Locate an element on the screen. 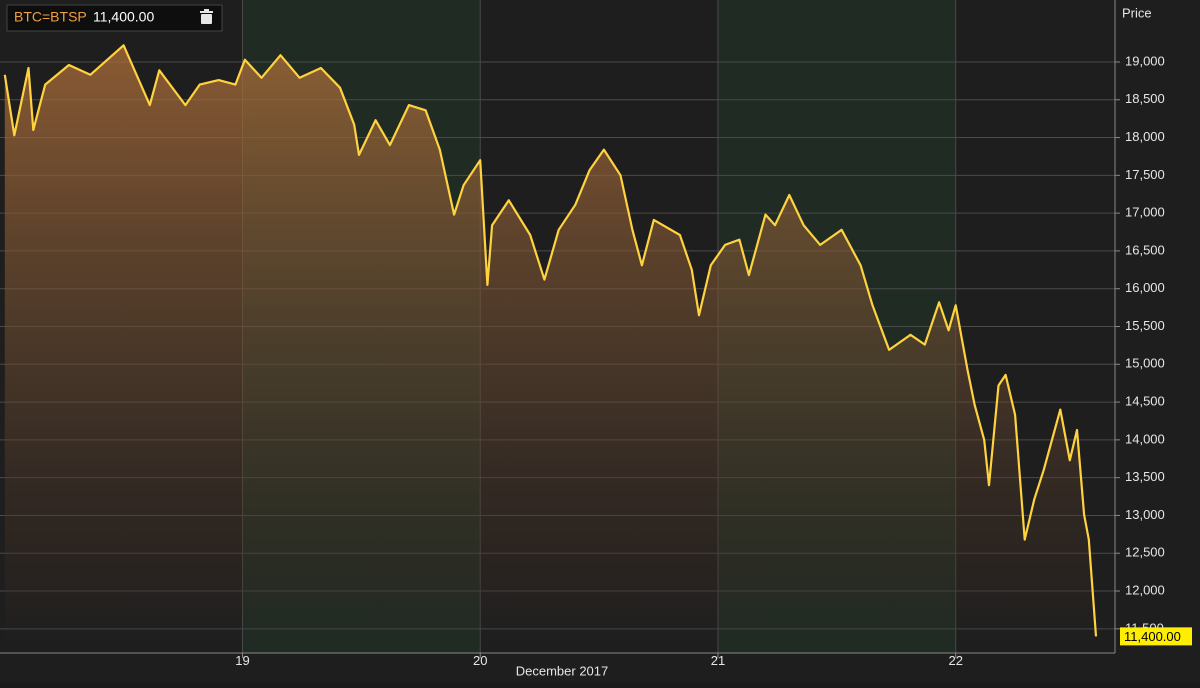 This screenshot has height=688, width=1200. delete-icon is located at coordinates (206, 16).